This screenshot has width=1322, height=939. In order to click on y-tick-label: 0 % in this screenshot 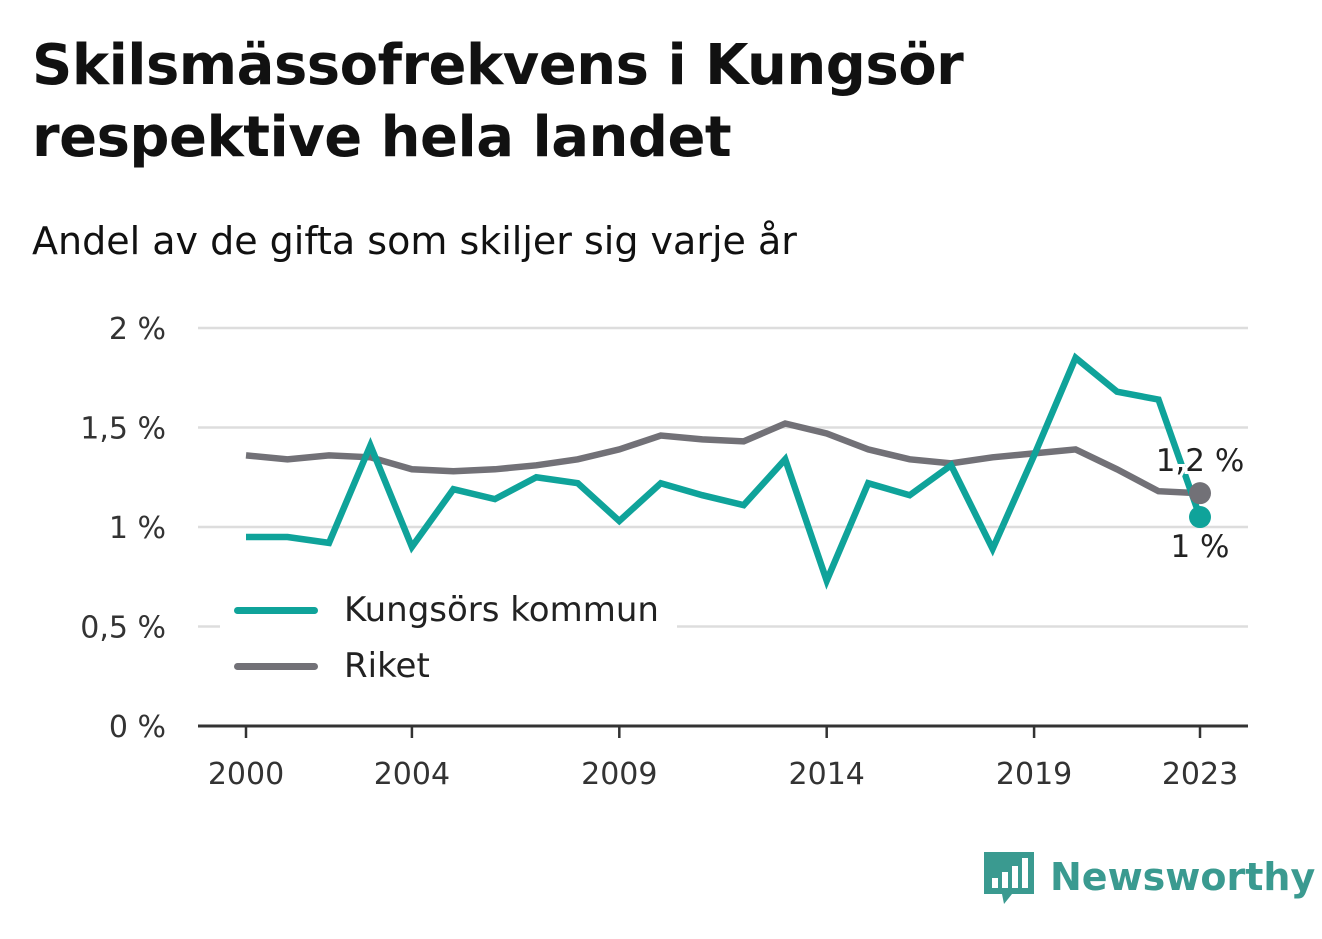, I will do `click(137, 727)`.